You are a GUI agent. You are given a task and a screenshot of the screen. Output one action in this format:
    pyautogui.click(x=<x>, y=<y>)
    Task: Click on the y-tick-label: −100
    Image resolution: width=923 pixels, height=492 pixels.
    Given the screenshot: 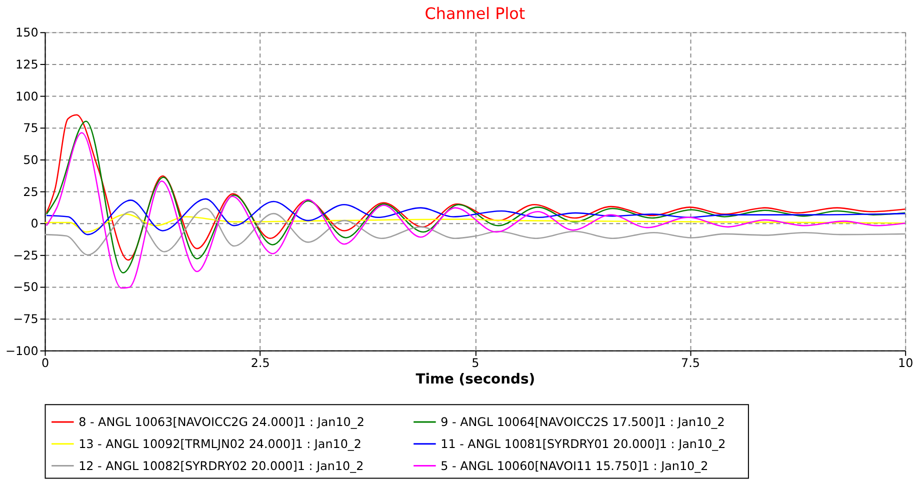 What is the action you would take?
    pyautogui.click(x=22, y=351)
    